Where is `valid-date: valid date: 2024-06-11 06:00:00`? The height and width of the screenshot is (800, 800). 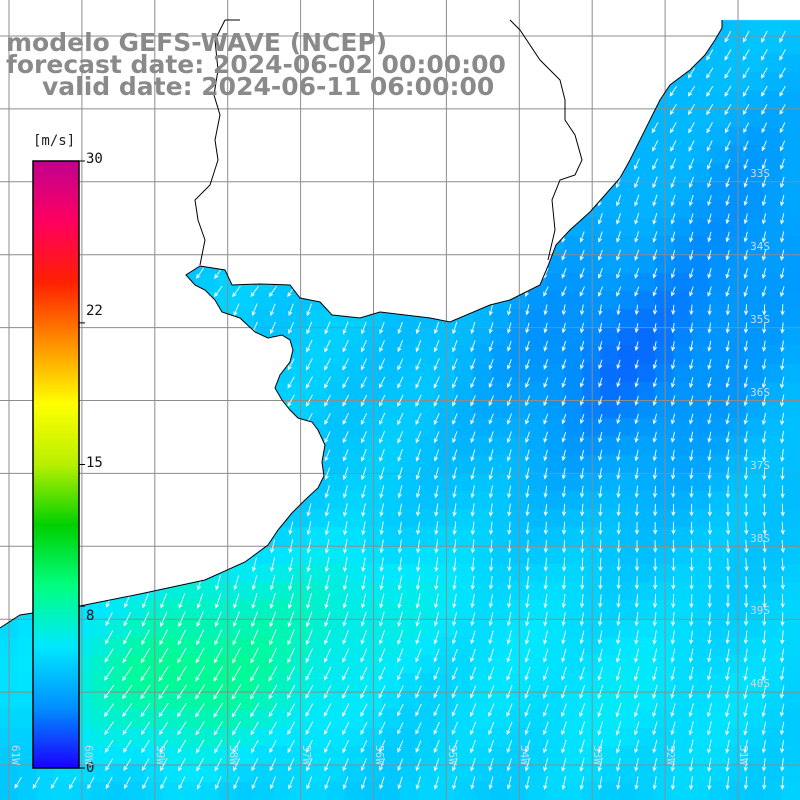 valid-date: valid date: 2024-06-11 06:00:00 is located at coordinates (268, 86).